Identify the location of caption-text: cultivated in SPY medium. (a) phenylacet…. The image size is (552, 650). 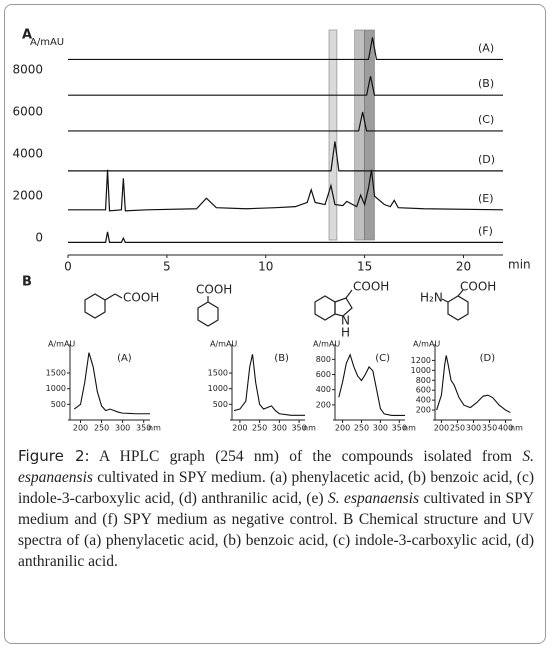
(276, 488).